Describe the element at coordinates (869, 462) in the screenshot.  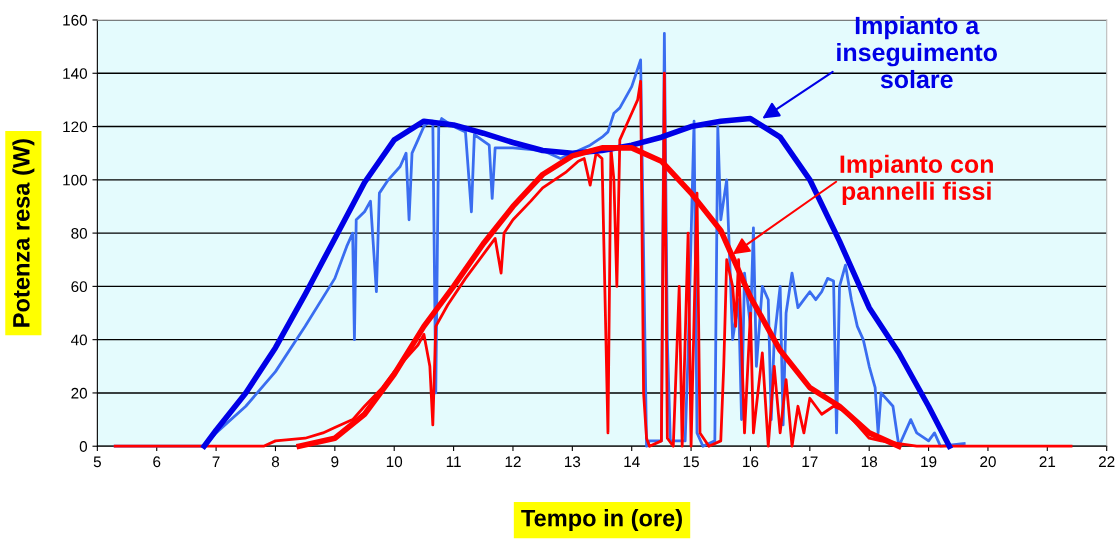
I see `x-tick-label: 18` at that location.